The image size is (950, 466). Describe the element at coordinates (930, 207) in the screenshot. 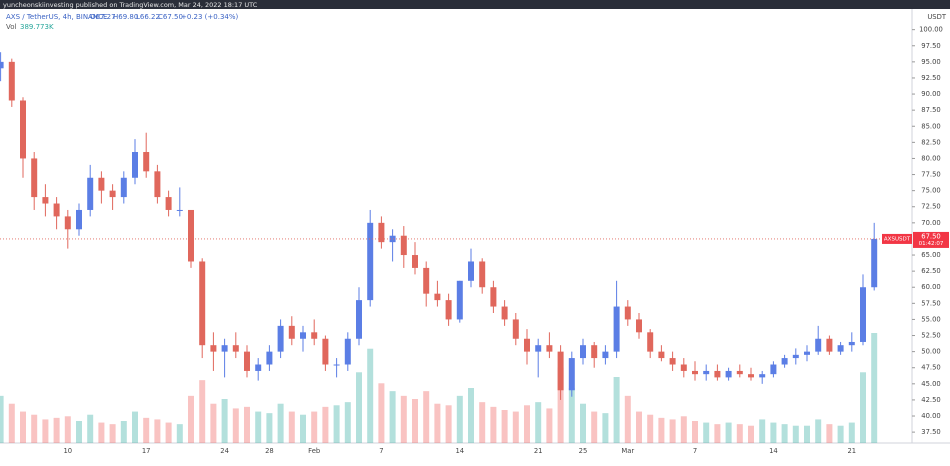

I see `y-tick-label: 72.50` at that location.